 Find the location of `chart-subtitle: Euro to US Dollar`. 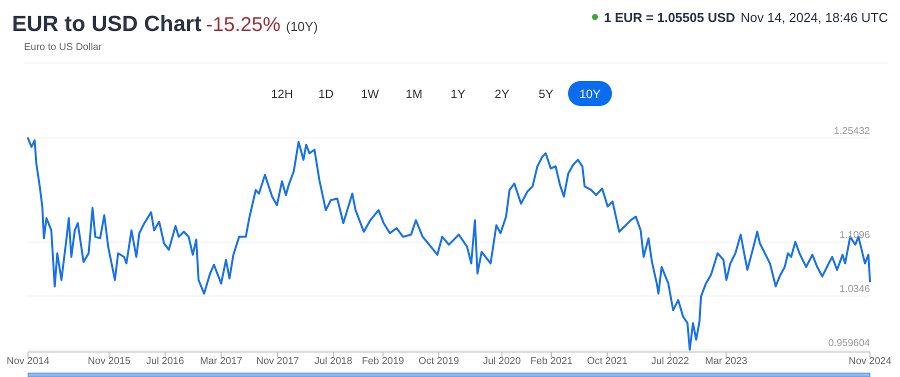

chart-subtitle: Euro to US Dollar is located at coordinates (63, 47).